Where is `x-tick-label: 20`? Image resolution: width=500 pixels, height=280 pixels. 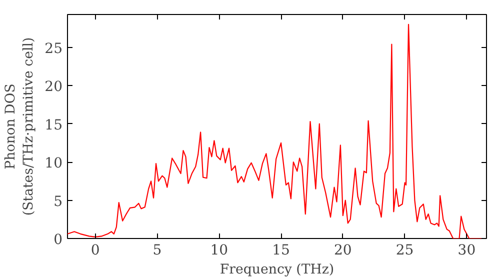
x-tick-label: 20 is located at coordinates (343, 250).